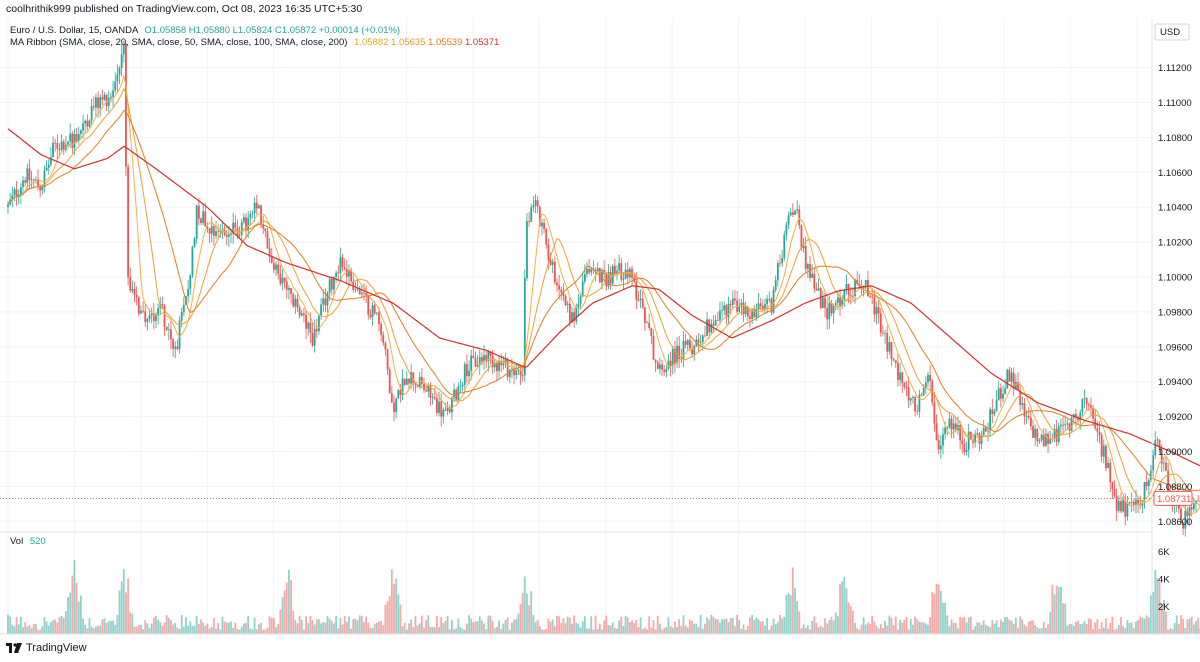 The image size is (1200, 662). What do you see at coordinates (28, 542) in the screenshot?
I see `volume-legend: Vol 520` at bounding box center [28, 542].